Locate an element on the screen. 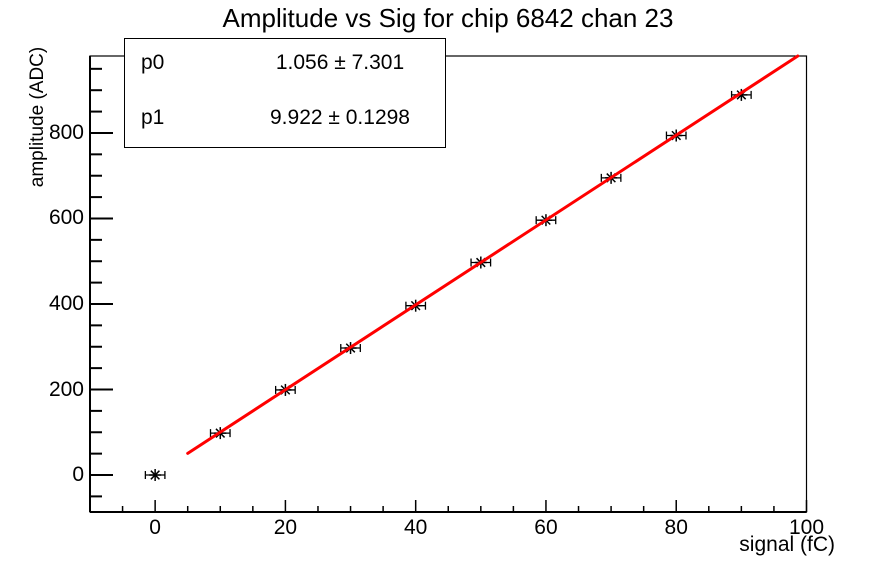 The width and height of the screenshot is (896, 572). stat-param-name: p1 is located at coordinates (153, 117).